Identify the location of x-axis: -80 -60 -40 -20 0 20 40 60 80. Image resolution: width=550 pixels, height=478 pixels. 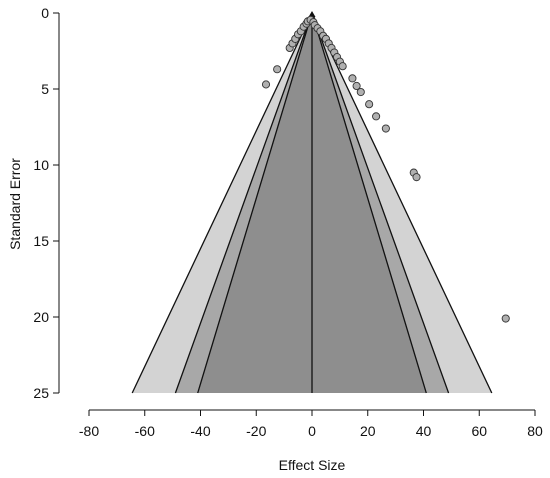
(311, 424).